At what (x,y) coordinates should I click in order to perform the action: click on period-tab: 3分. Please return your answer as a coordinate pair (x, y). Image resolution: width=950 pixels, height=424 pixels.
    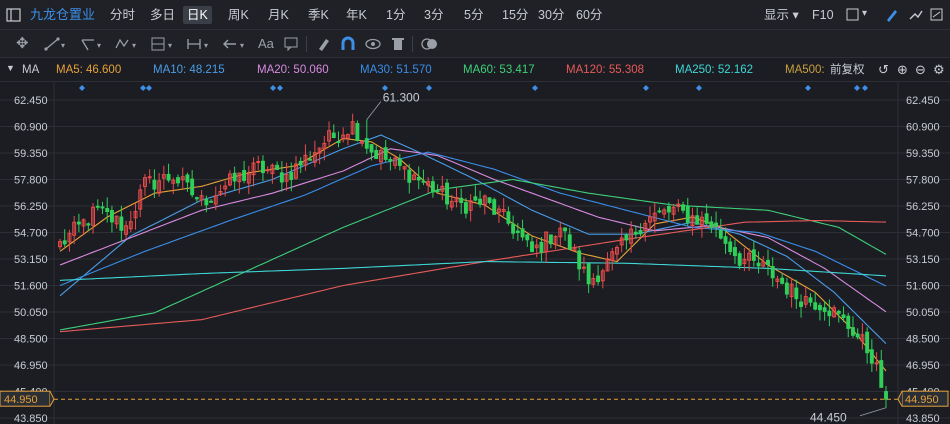
    Looking at the image, I should click on (434, 15).